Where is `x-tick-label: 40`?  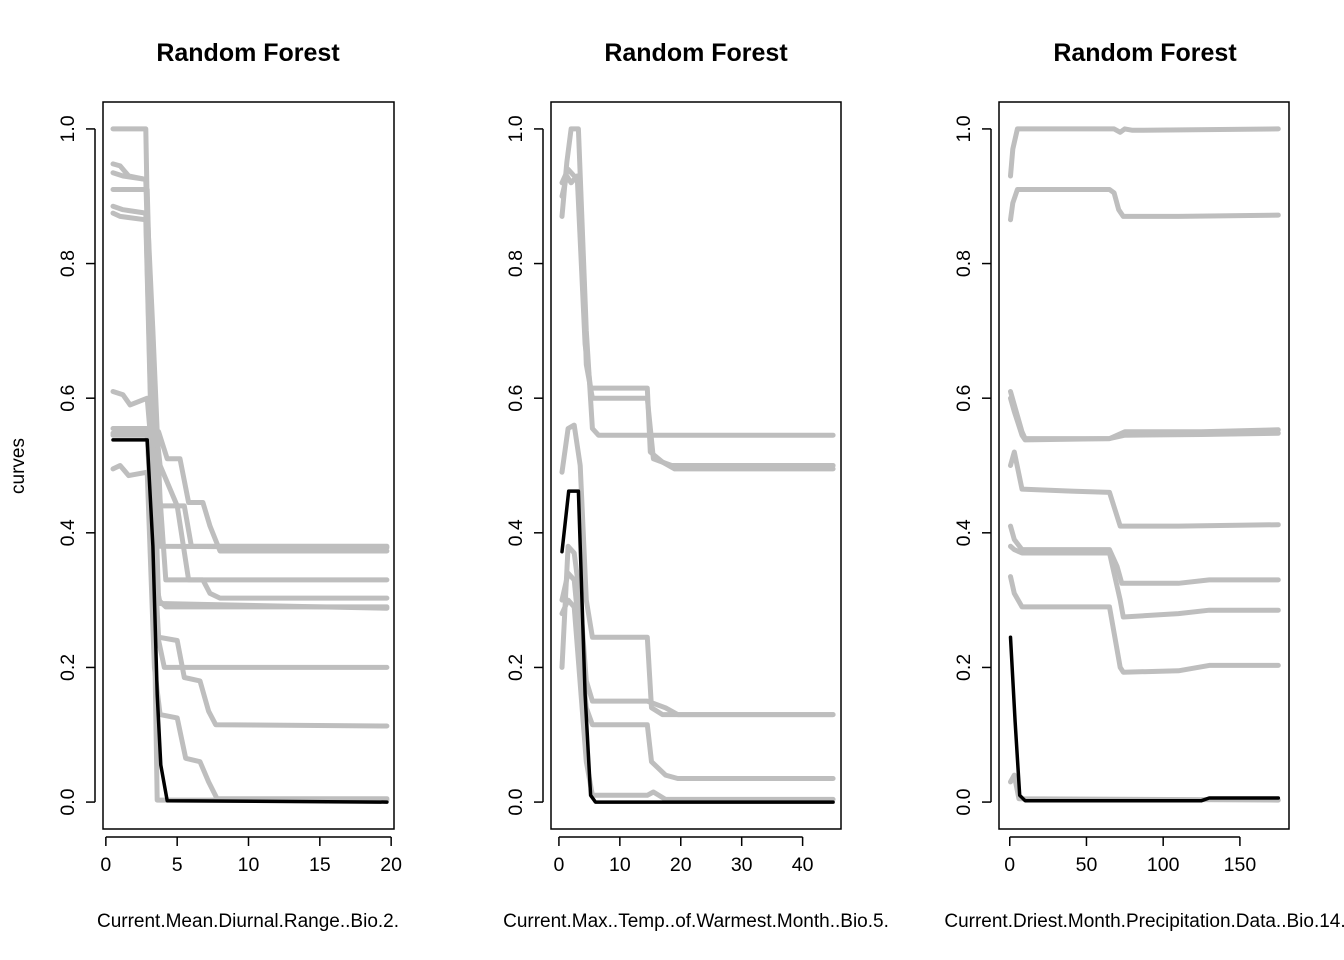 x-tick-label: 40 is located at coordinates (803, 865).